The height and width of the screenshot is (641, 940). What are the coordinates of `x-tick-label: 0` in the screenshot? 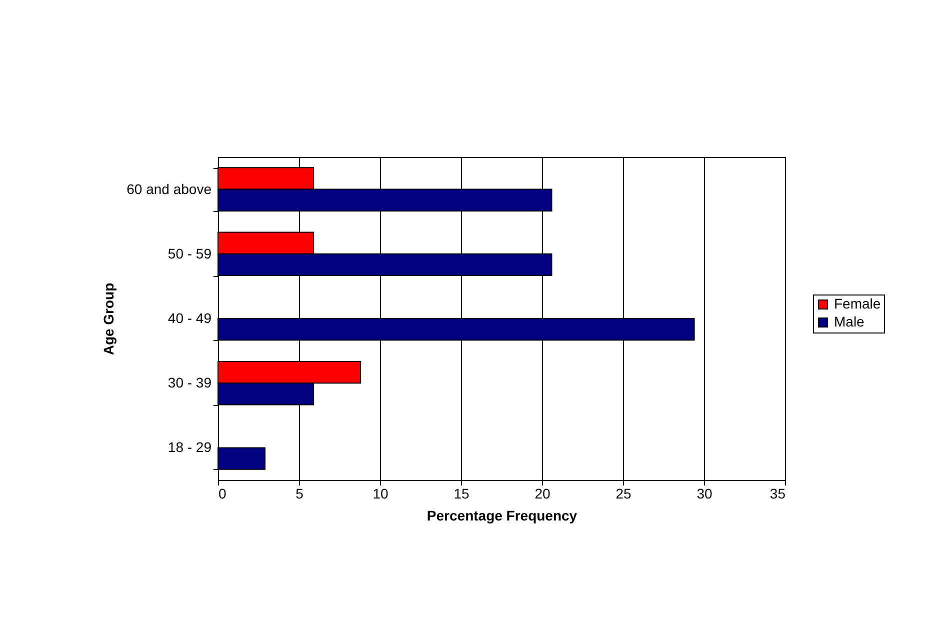 It's located at (222, 494).